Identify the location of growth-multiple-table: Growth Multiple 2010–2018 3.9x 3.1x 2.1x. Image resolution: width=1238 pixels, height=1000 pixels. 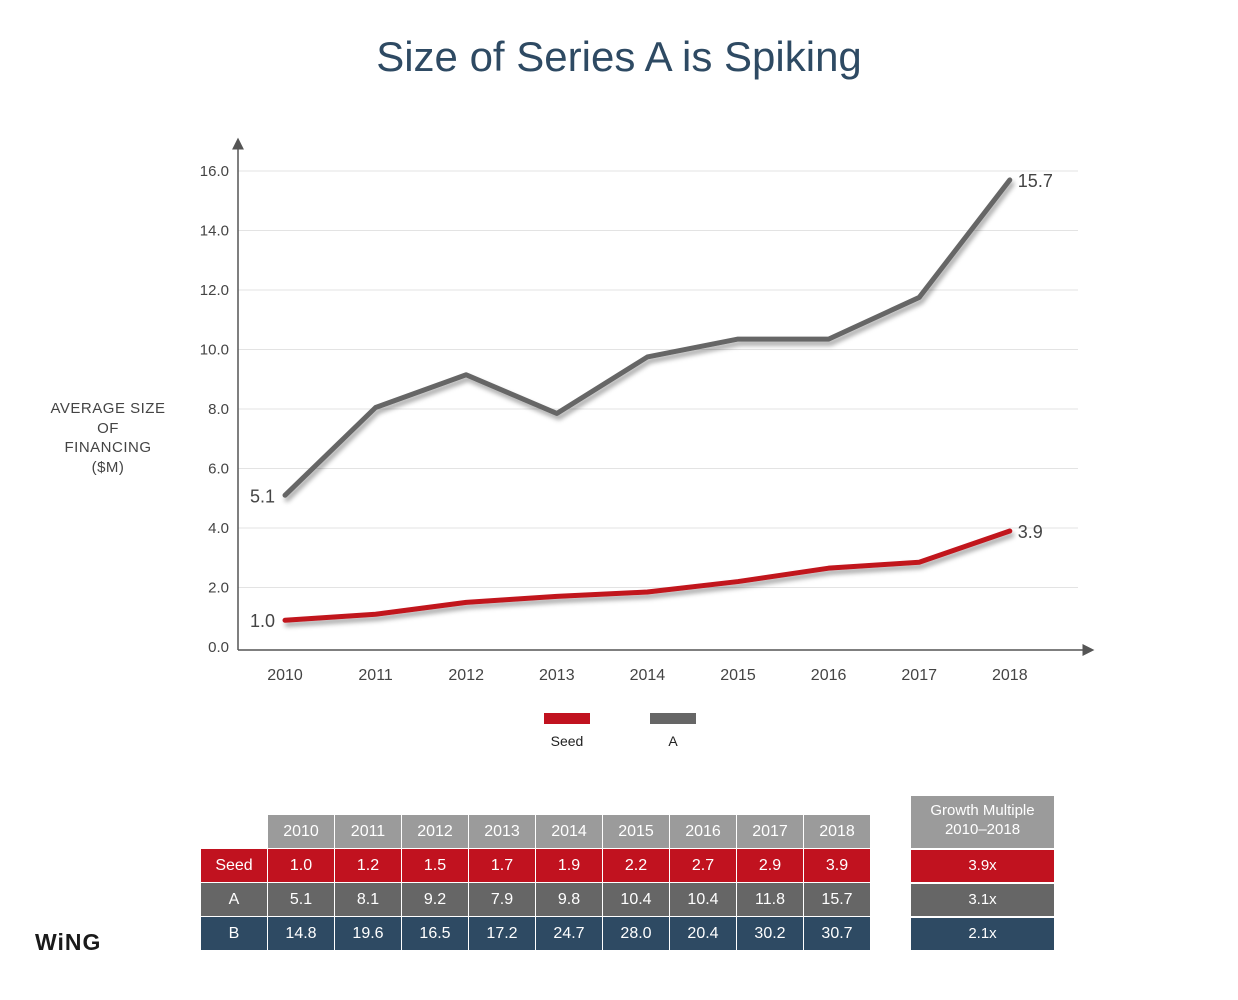
(982, 874).